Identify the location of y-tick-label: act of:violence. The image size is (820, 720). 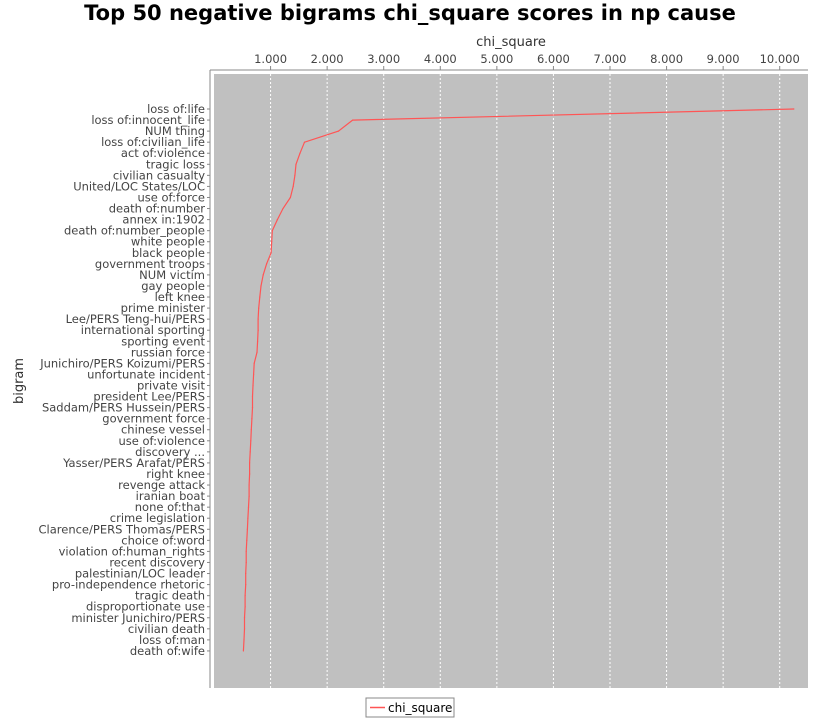
(163, 153).